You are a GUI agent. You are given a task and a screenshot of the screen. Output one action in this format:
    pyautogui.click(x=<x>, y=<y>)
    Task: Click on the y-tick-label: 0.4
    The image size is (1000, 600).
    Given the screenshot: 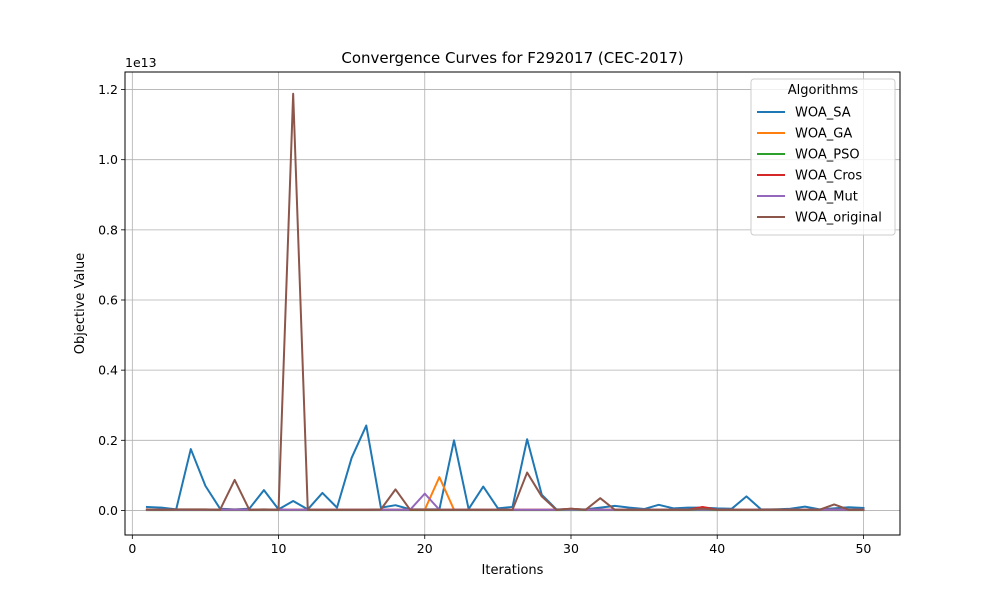 What is the action you would take?
    pyautogui.click(x=108, y=370)
    